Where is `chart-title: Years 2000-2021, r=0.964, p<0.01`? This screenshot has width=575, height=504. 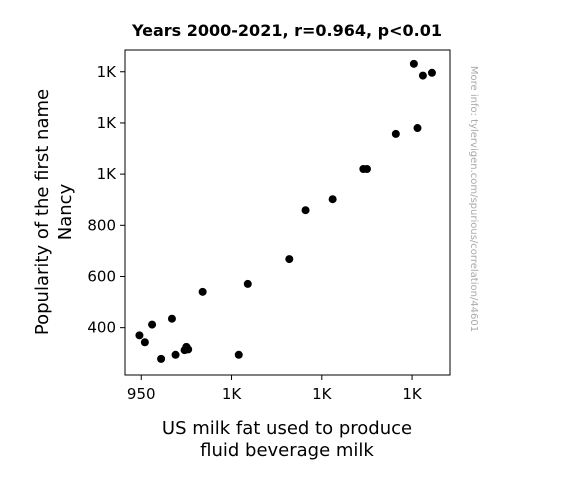 chart-title: Years 2000-2021, r=0.964, p<0.01 is located at coordinates (286, 30).